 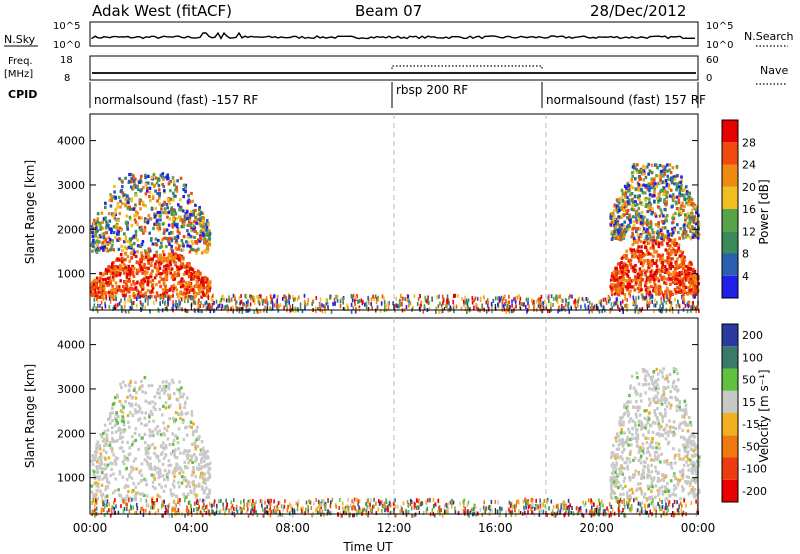 I want to click on freq-tick-top: 18, so click(x=66, y=60).